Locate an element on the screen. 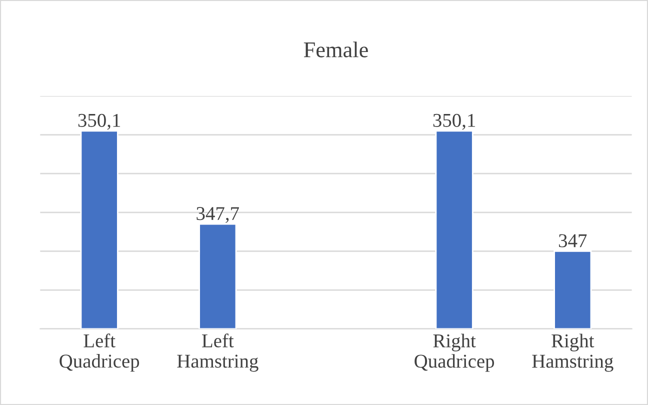 This screenshot has height=405, width=648. x-tick-label: Right Quadricep is located at coordinates (454, 353).